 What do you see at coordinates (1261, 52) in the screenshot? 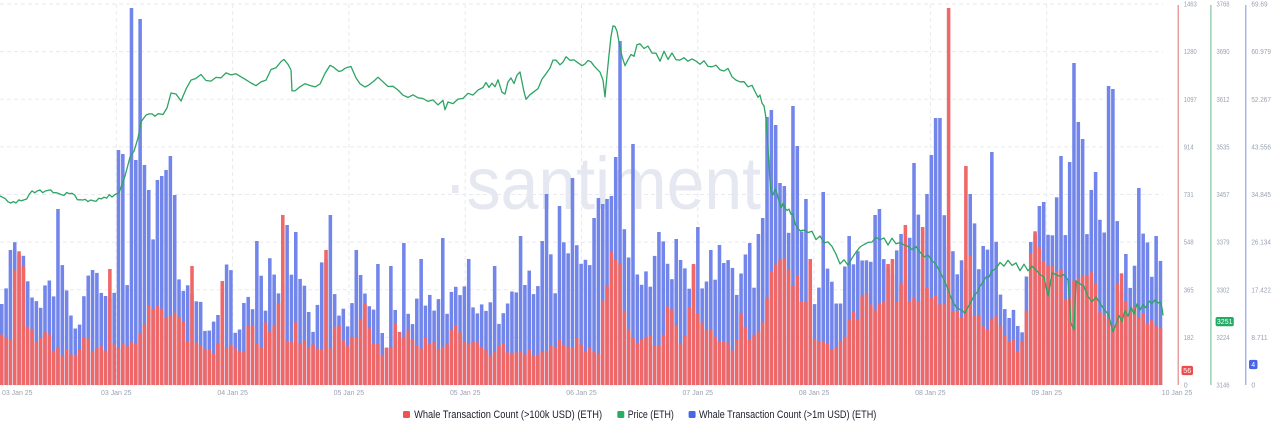
I see `svg-text: 60.979` at bounding box center [1261, 52].